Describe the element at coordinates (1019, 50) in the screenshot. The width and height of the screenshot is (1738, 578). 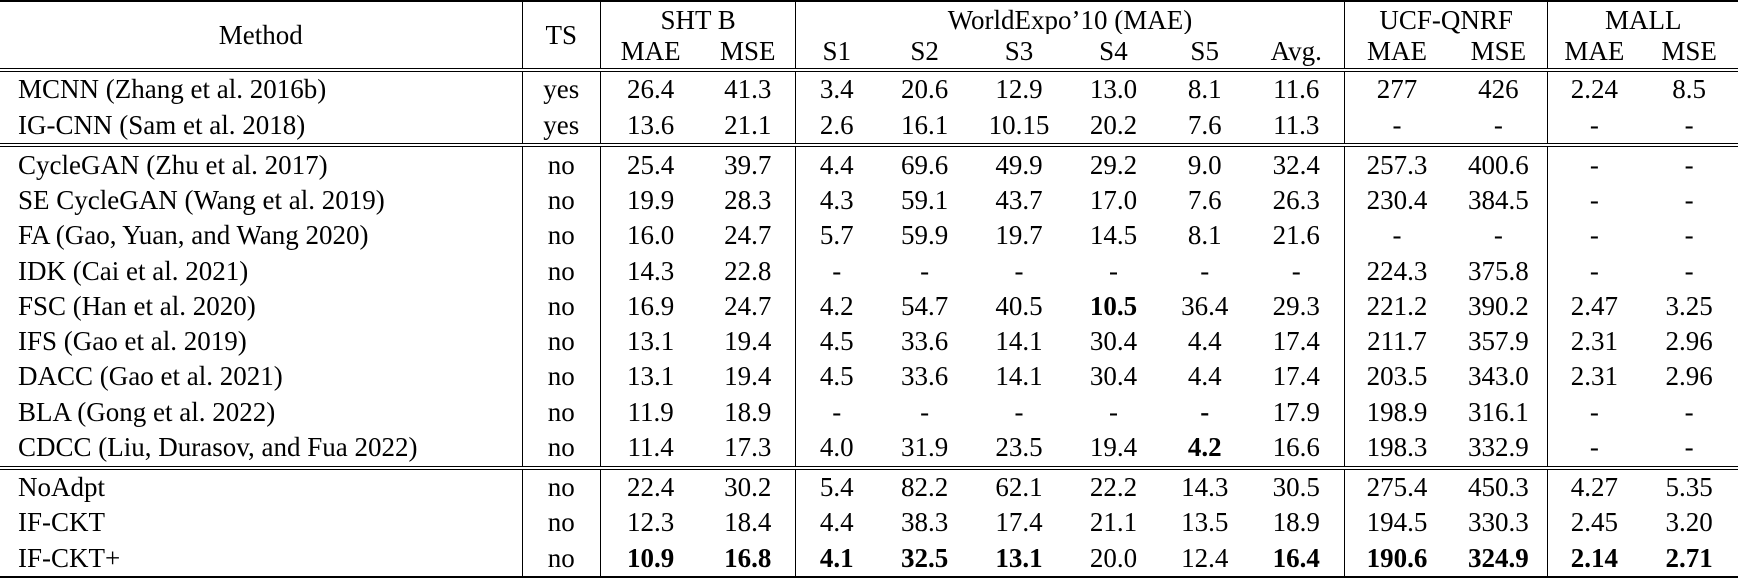
I see `sub-header: S3` at that location.